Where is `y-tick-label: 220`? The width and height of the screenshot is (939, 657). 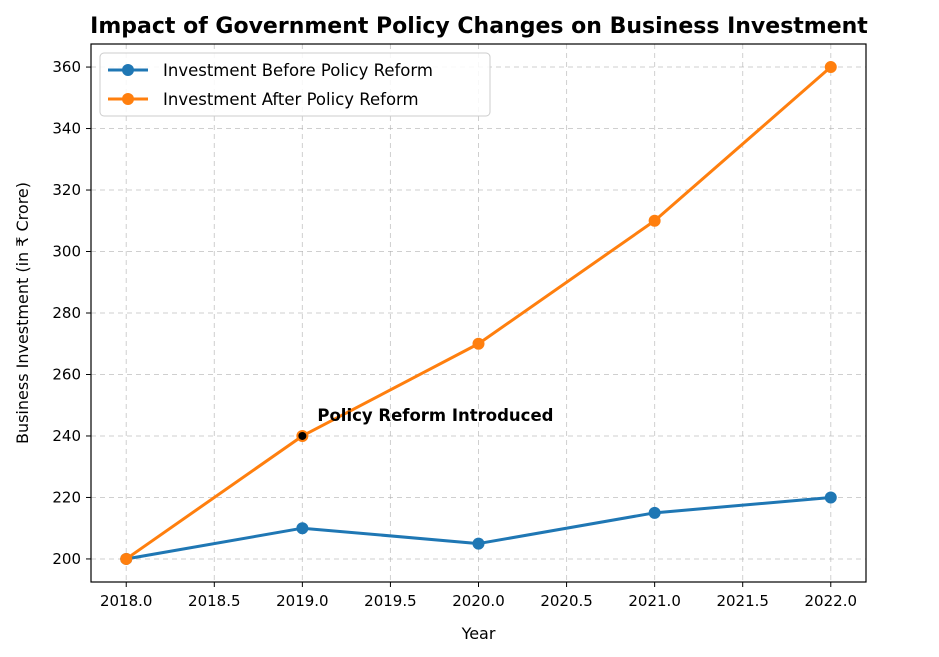
y-tick-label: 220 is located at coordinates (66, 497).